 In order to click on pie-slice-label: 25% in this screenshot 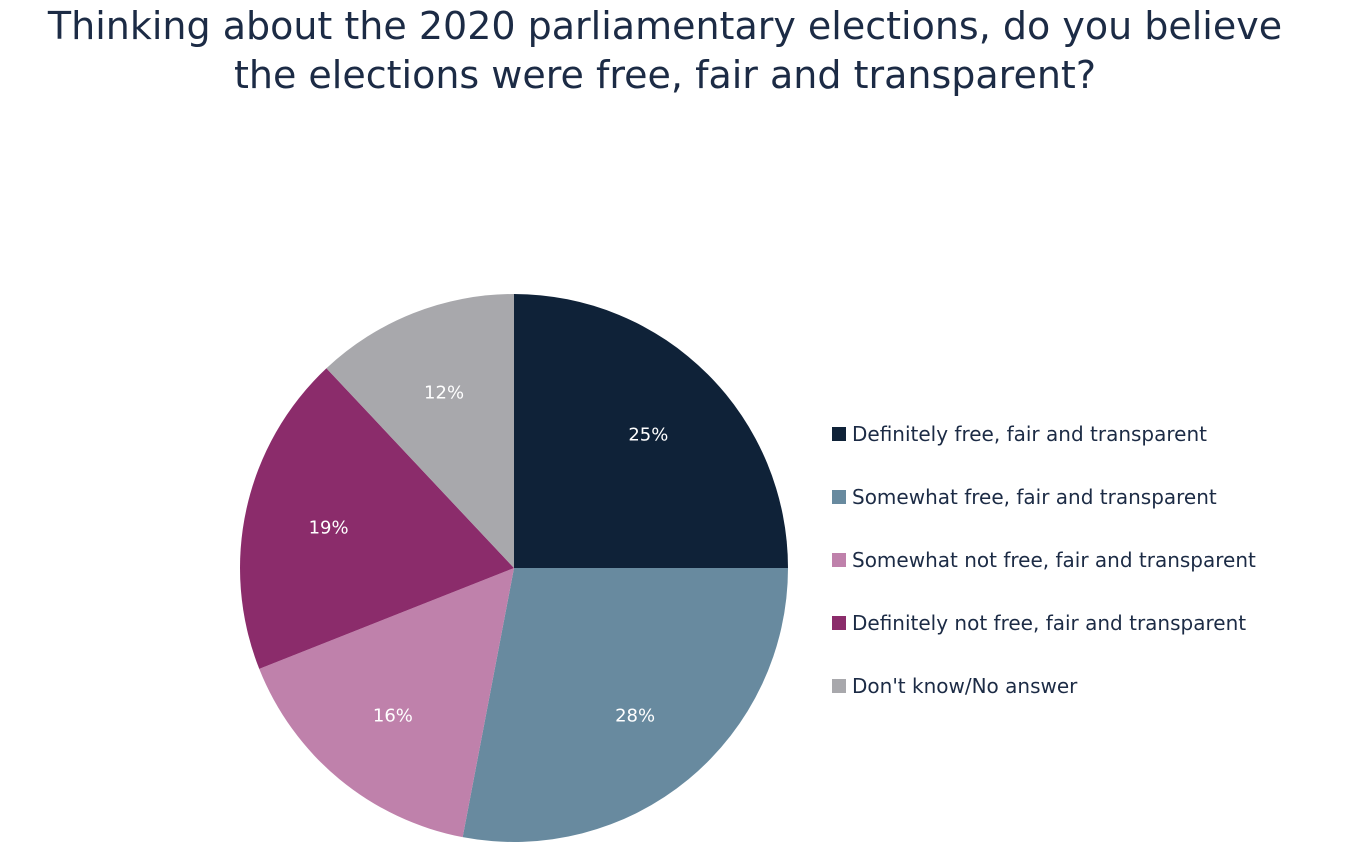, I will do `click(648, 435)`.